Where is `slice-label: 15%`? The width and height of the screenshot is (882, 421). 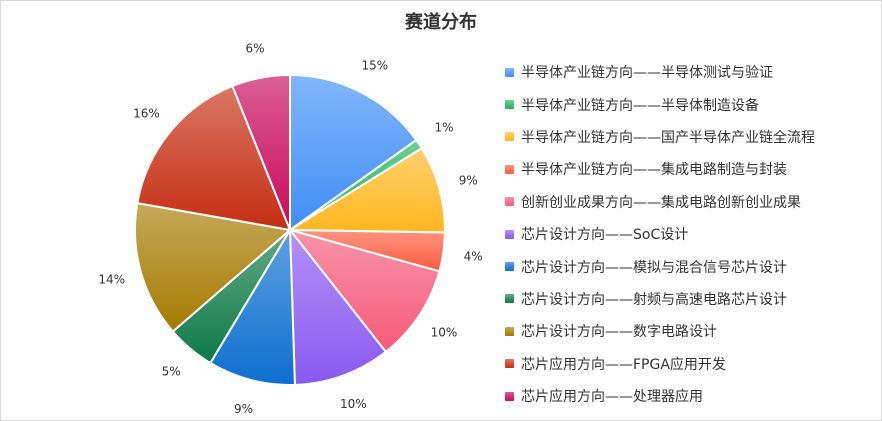 slice-label: 15% is located at coordinates (374, 66).